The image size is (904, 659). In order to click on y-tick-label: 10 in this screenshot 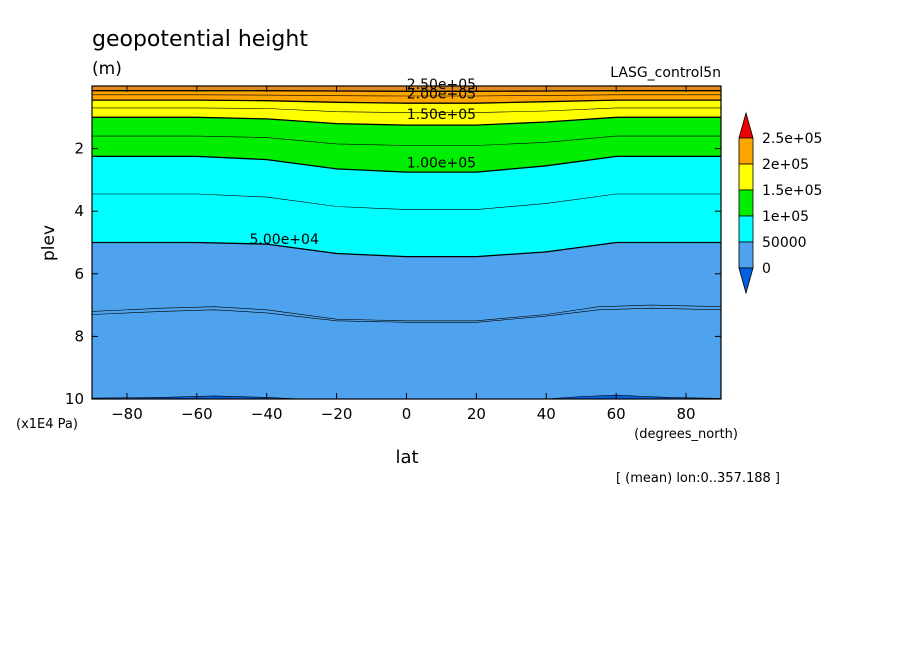, I will do `click(74, 399)`.